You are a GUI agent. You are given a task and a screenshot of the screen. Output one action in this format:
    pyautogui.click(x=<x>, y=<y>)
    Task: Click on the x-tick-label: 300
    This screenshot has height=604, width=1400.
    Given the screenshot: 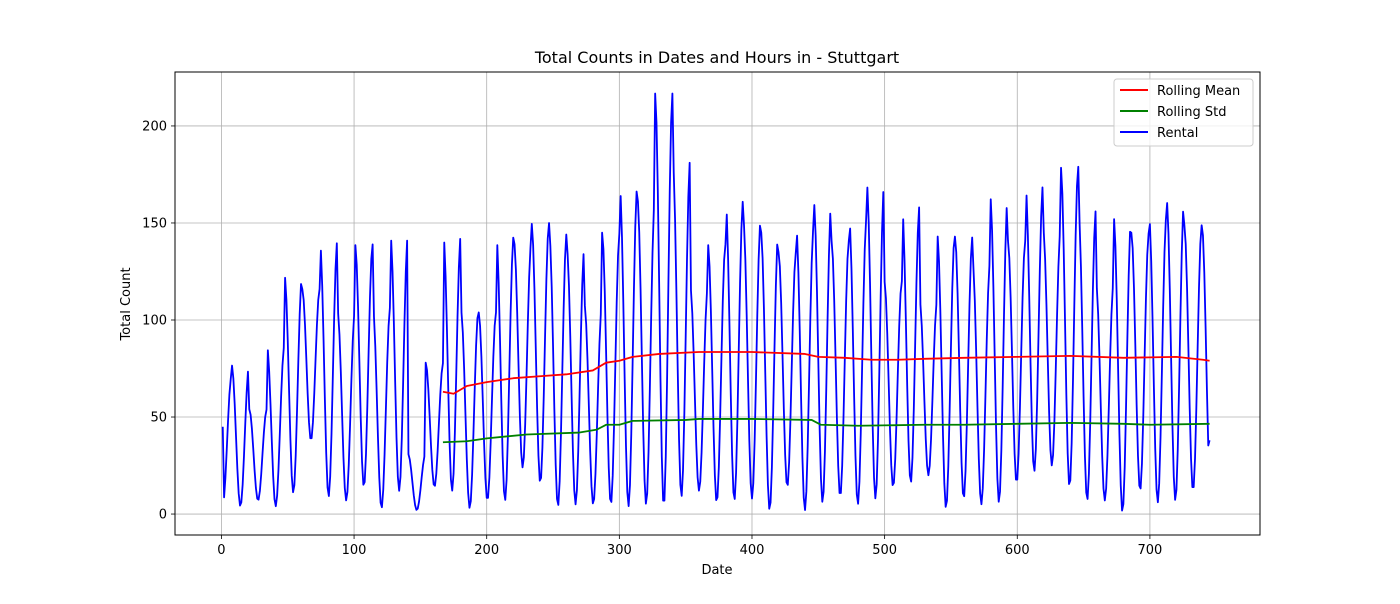 What is the action you would take?
    pyautogui.click(x=619, y=550)
    